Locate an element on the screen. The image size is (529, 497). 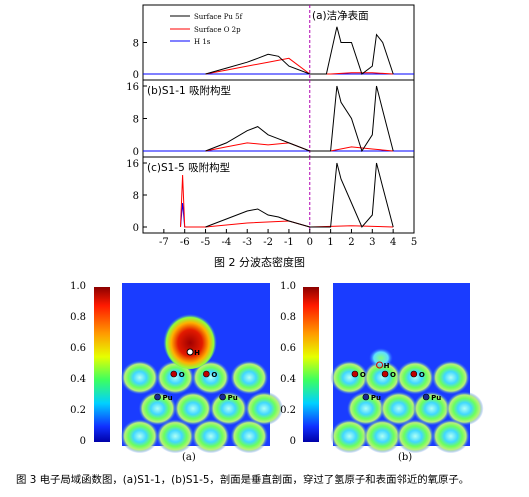
x-tick-label: 0 is located at coordinates (310, 242).